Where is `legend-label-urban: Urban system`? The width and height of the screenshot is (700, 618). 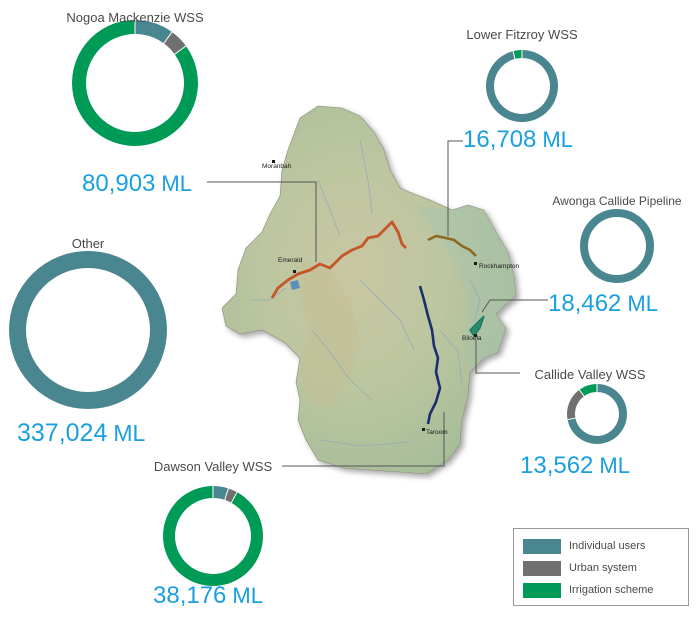 legend-label-urban: Urban system is located at coordinates (603, 568).